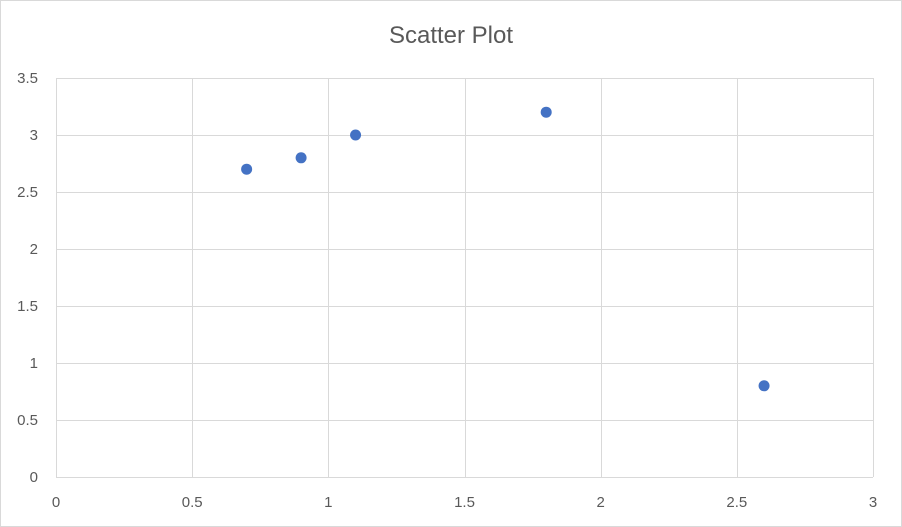 This screenshot has height=527, width=902. What do you see at coordinates (34, 249) in the screenshot?
I see `y-tick-label: 2` at bounding box center [34, 249].